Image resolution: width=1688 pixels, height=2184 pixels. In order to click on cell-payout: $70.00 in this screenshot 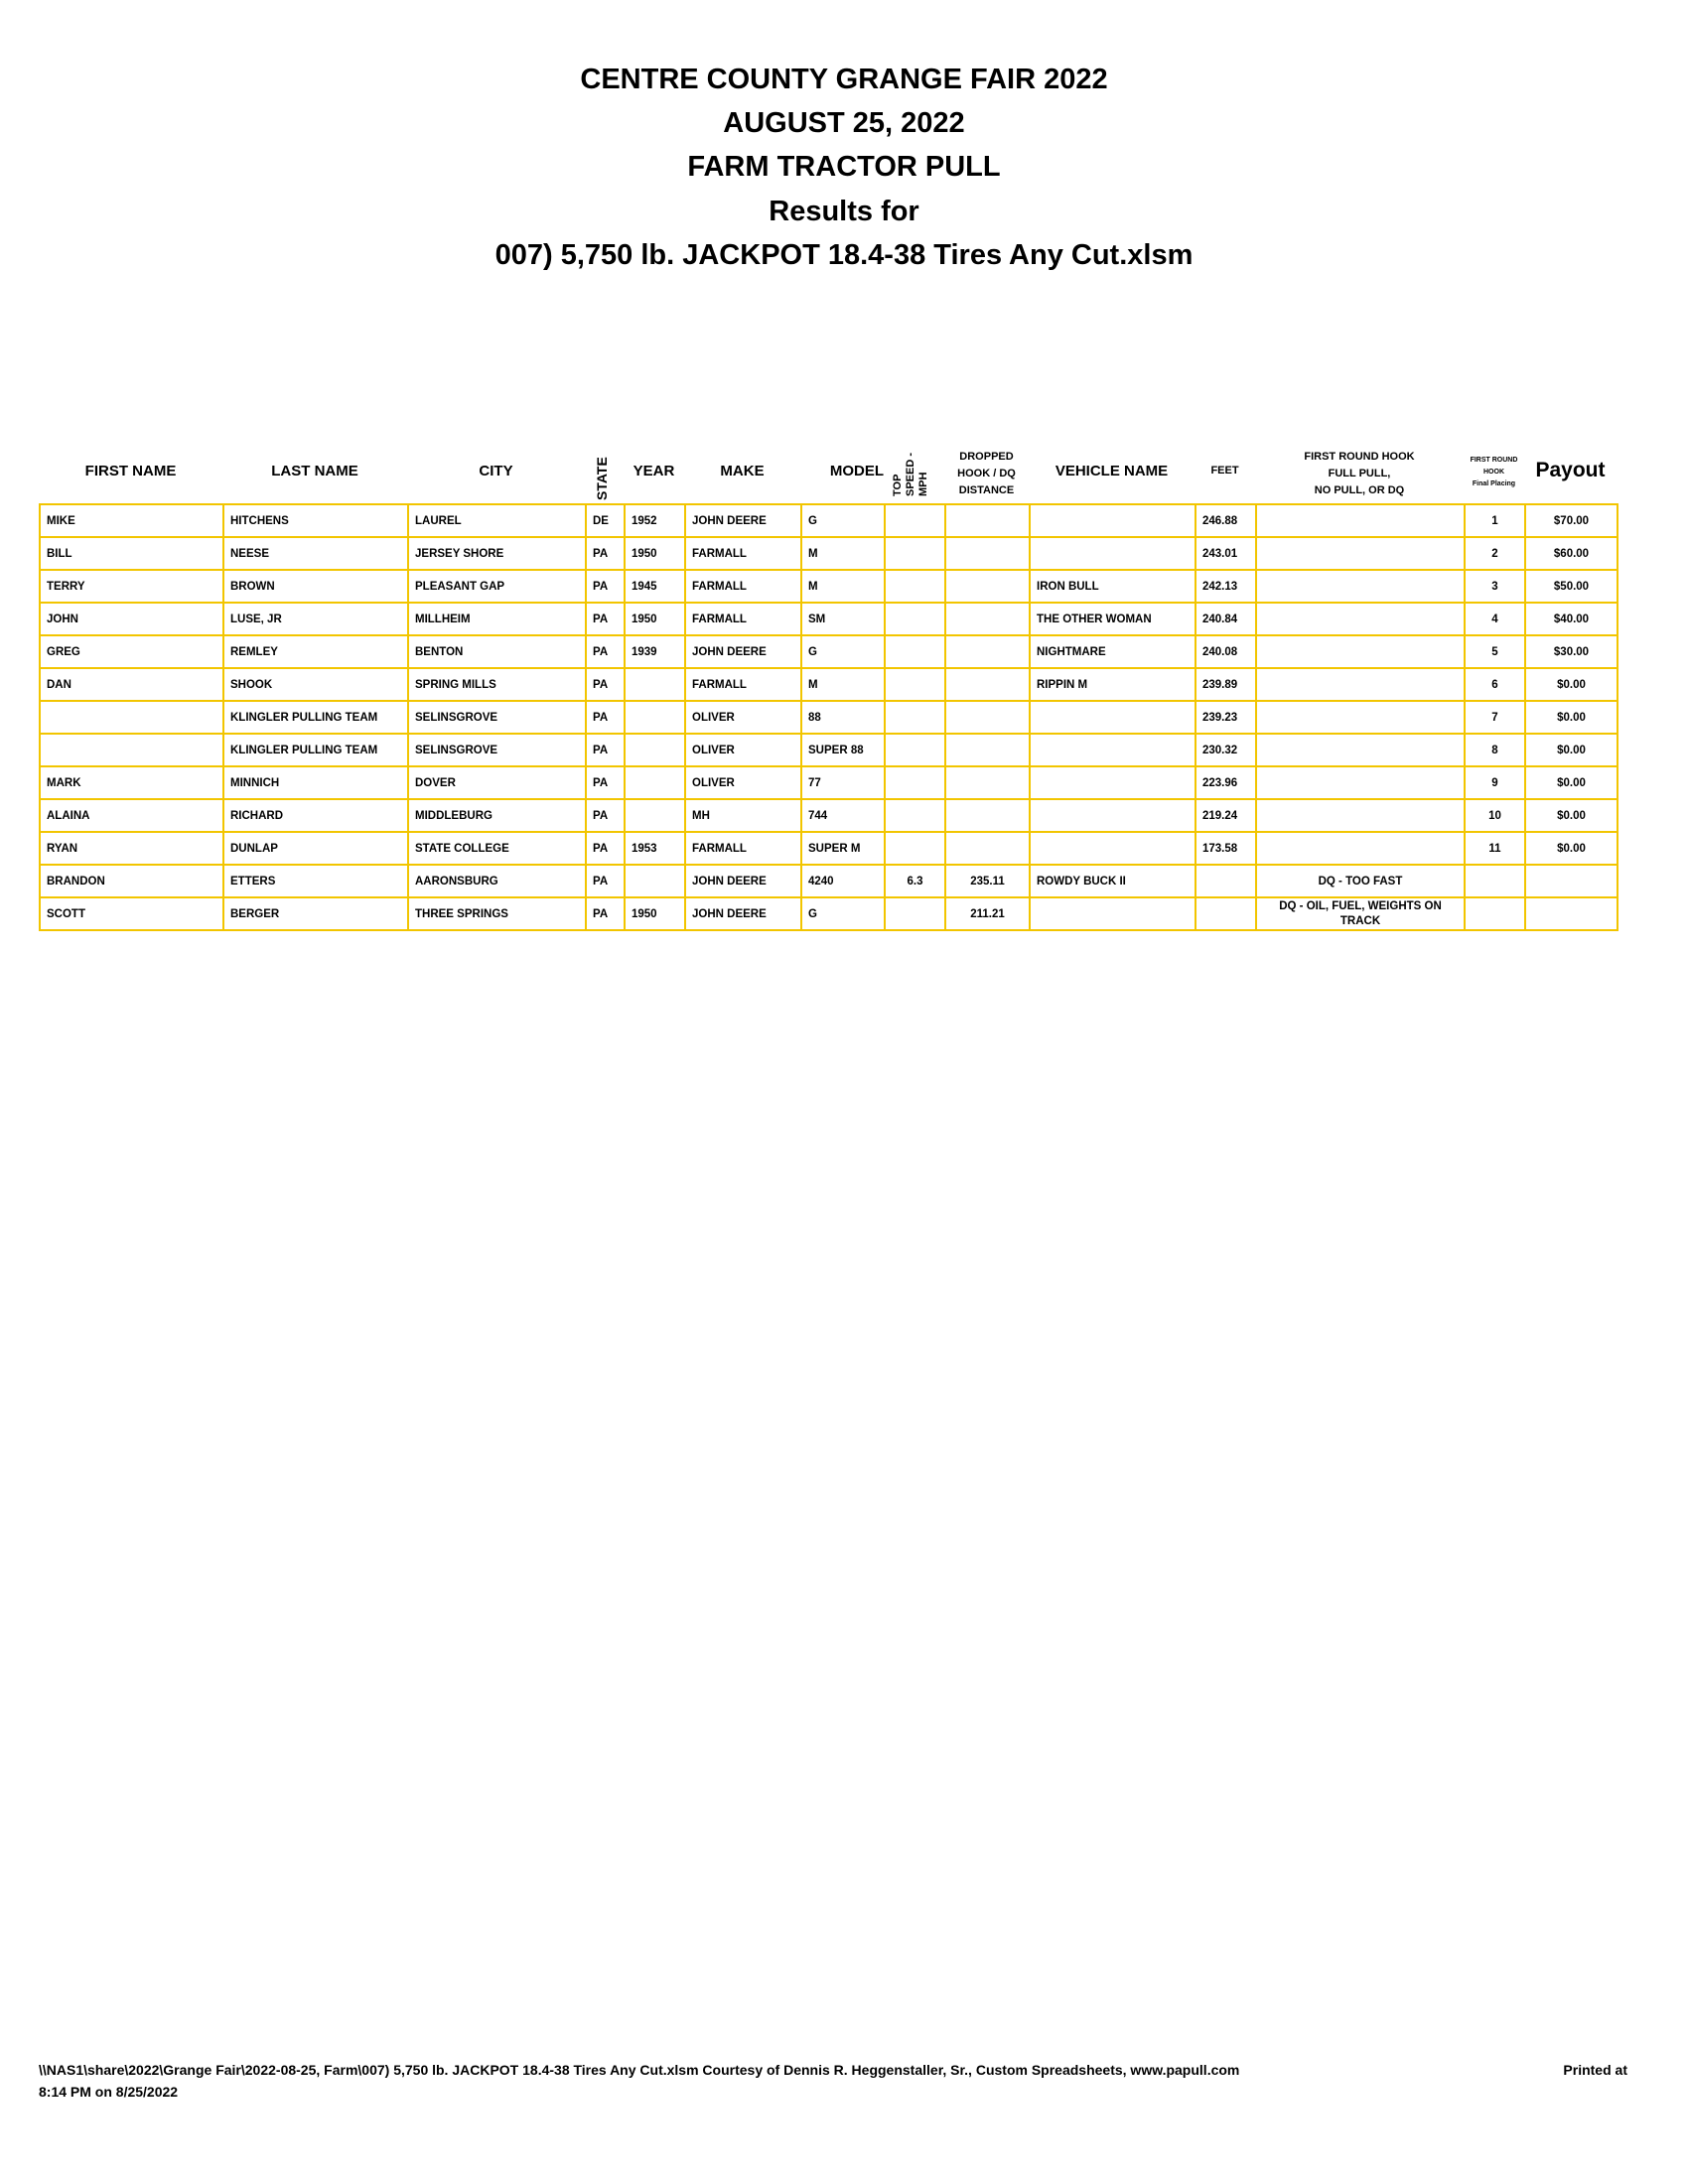, I will do `click(1571, 520)`.